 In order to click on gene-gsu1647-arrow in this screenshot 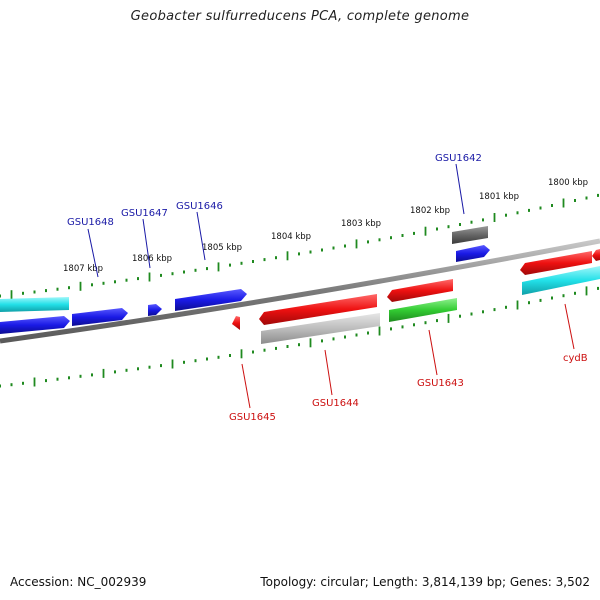, I will do `click(155, 310)`.